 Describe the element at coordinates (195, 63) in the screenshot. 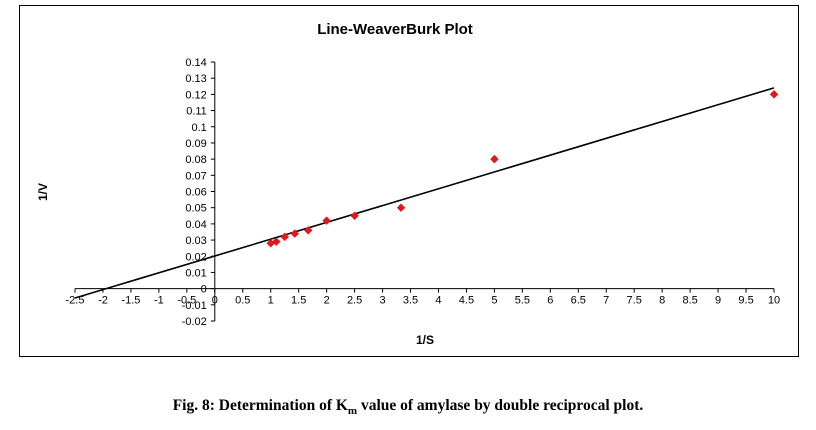

I see `y-tick-label: 0.14` at that location.